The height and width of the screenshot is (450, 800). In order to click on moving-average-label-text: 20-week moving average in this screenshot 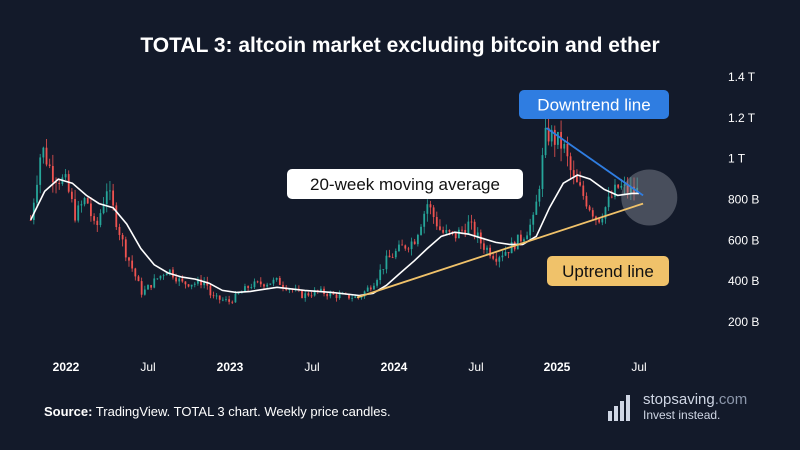, I will do `click(405, 184)`.